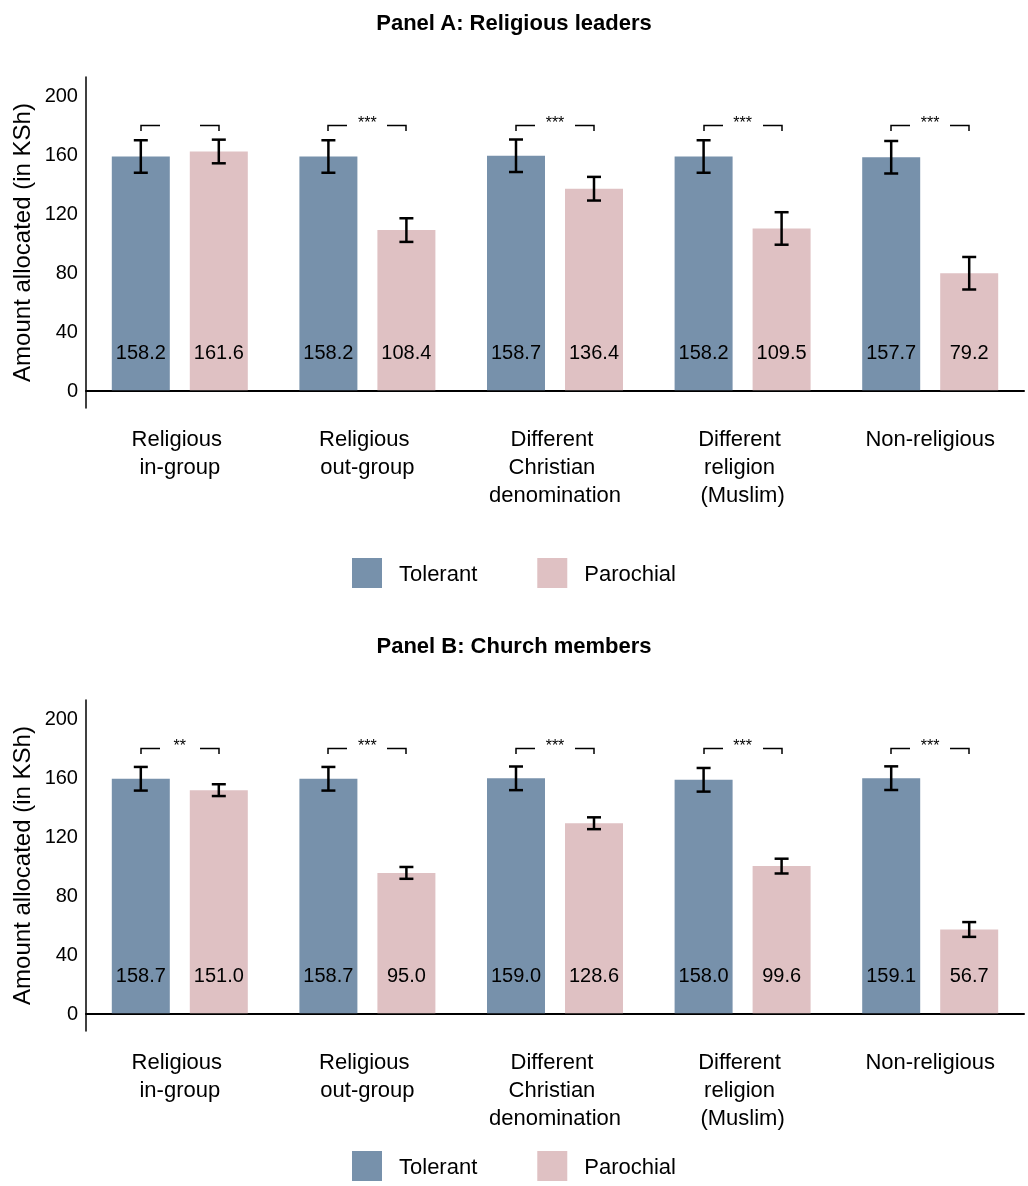 This screenshot has width=1028, height=1186. I want to click on data-label: 158.0, so click(703, 975).